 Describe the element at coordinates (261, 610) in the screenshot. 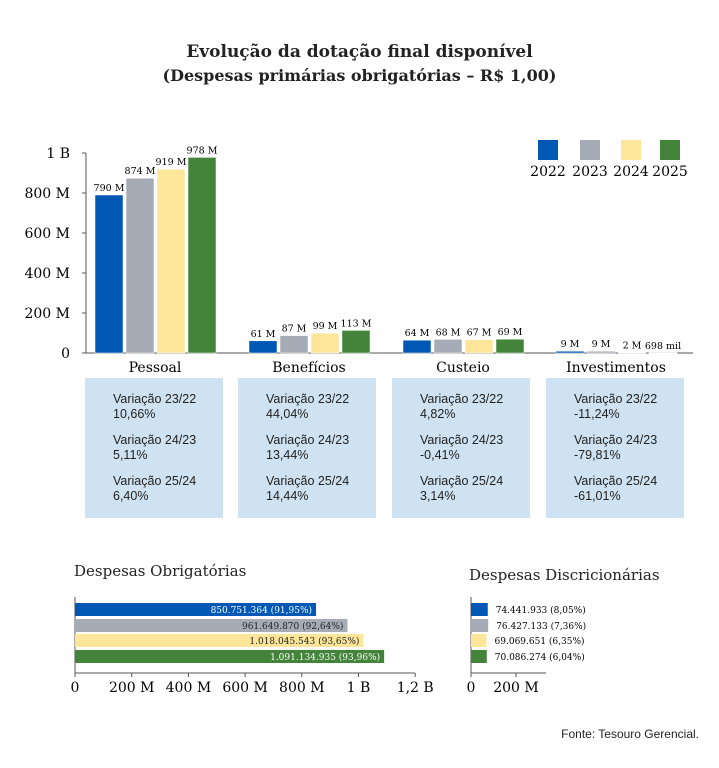

I see `hbar-label: 850.751.364 (91,95%)` at that location.